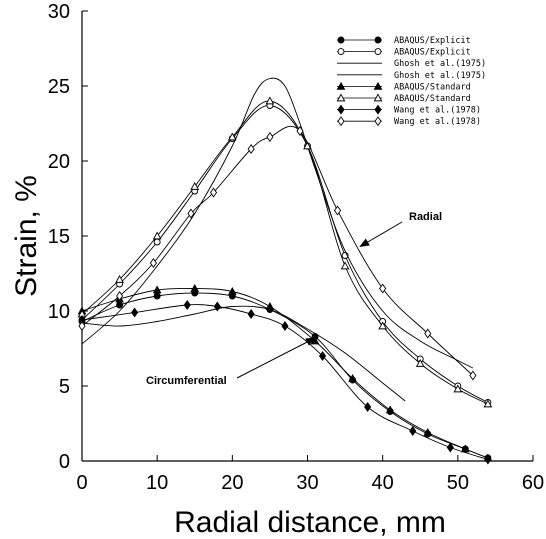 The image size is (546, 539). I want to click on y-tick-label: 30, so click(59, 12).